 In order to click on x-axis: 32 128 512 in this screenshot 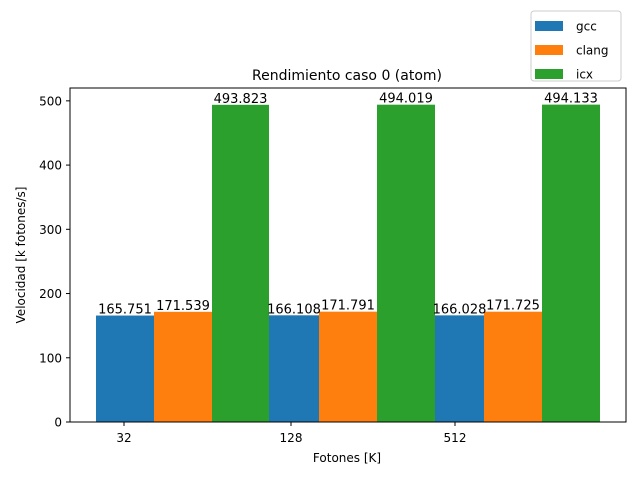, I will do `click(291, 433)`.